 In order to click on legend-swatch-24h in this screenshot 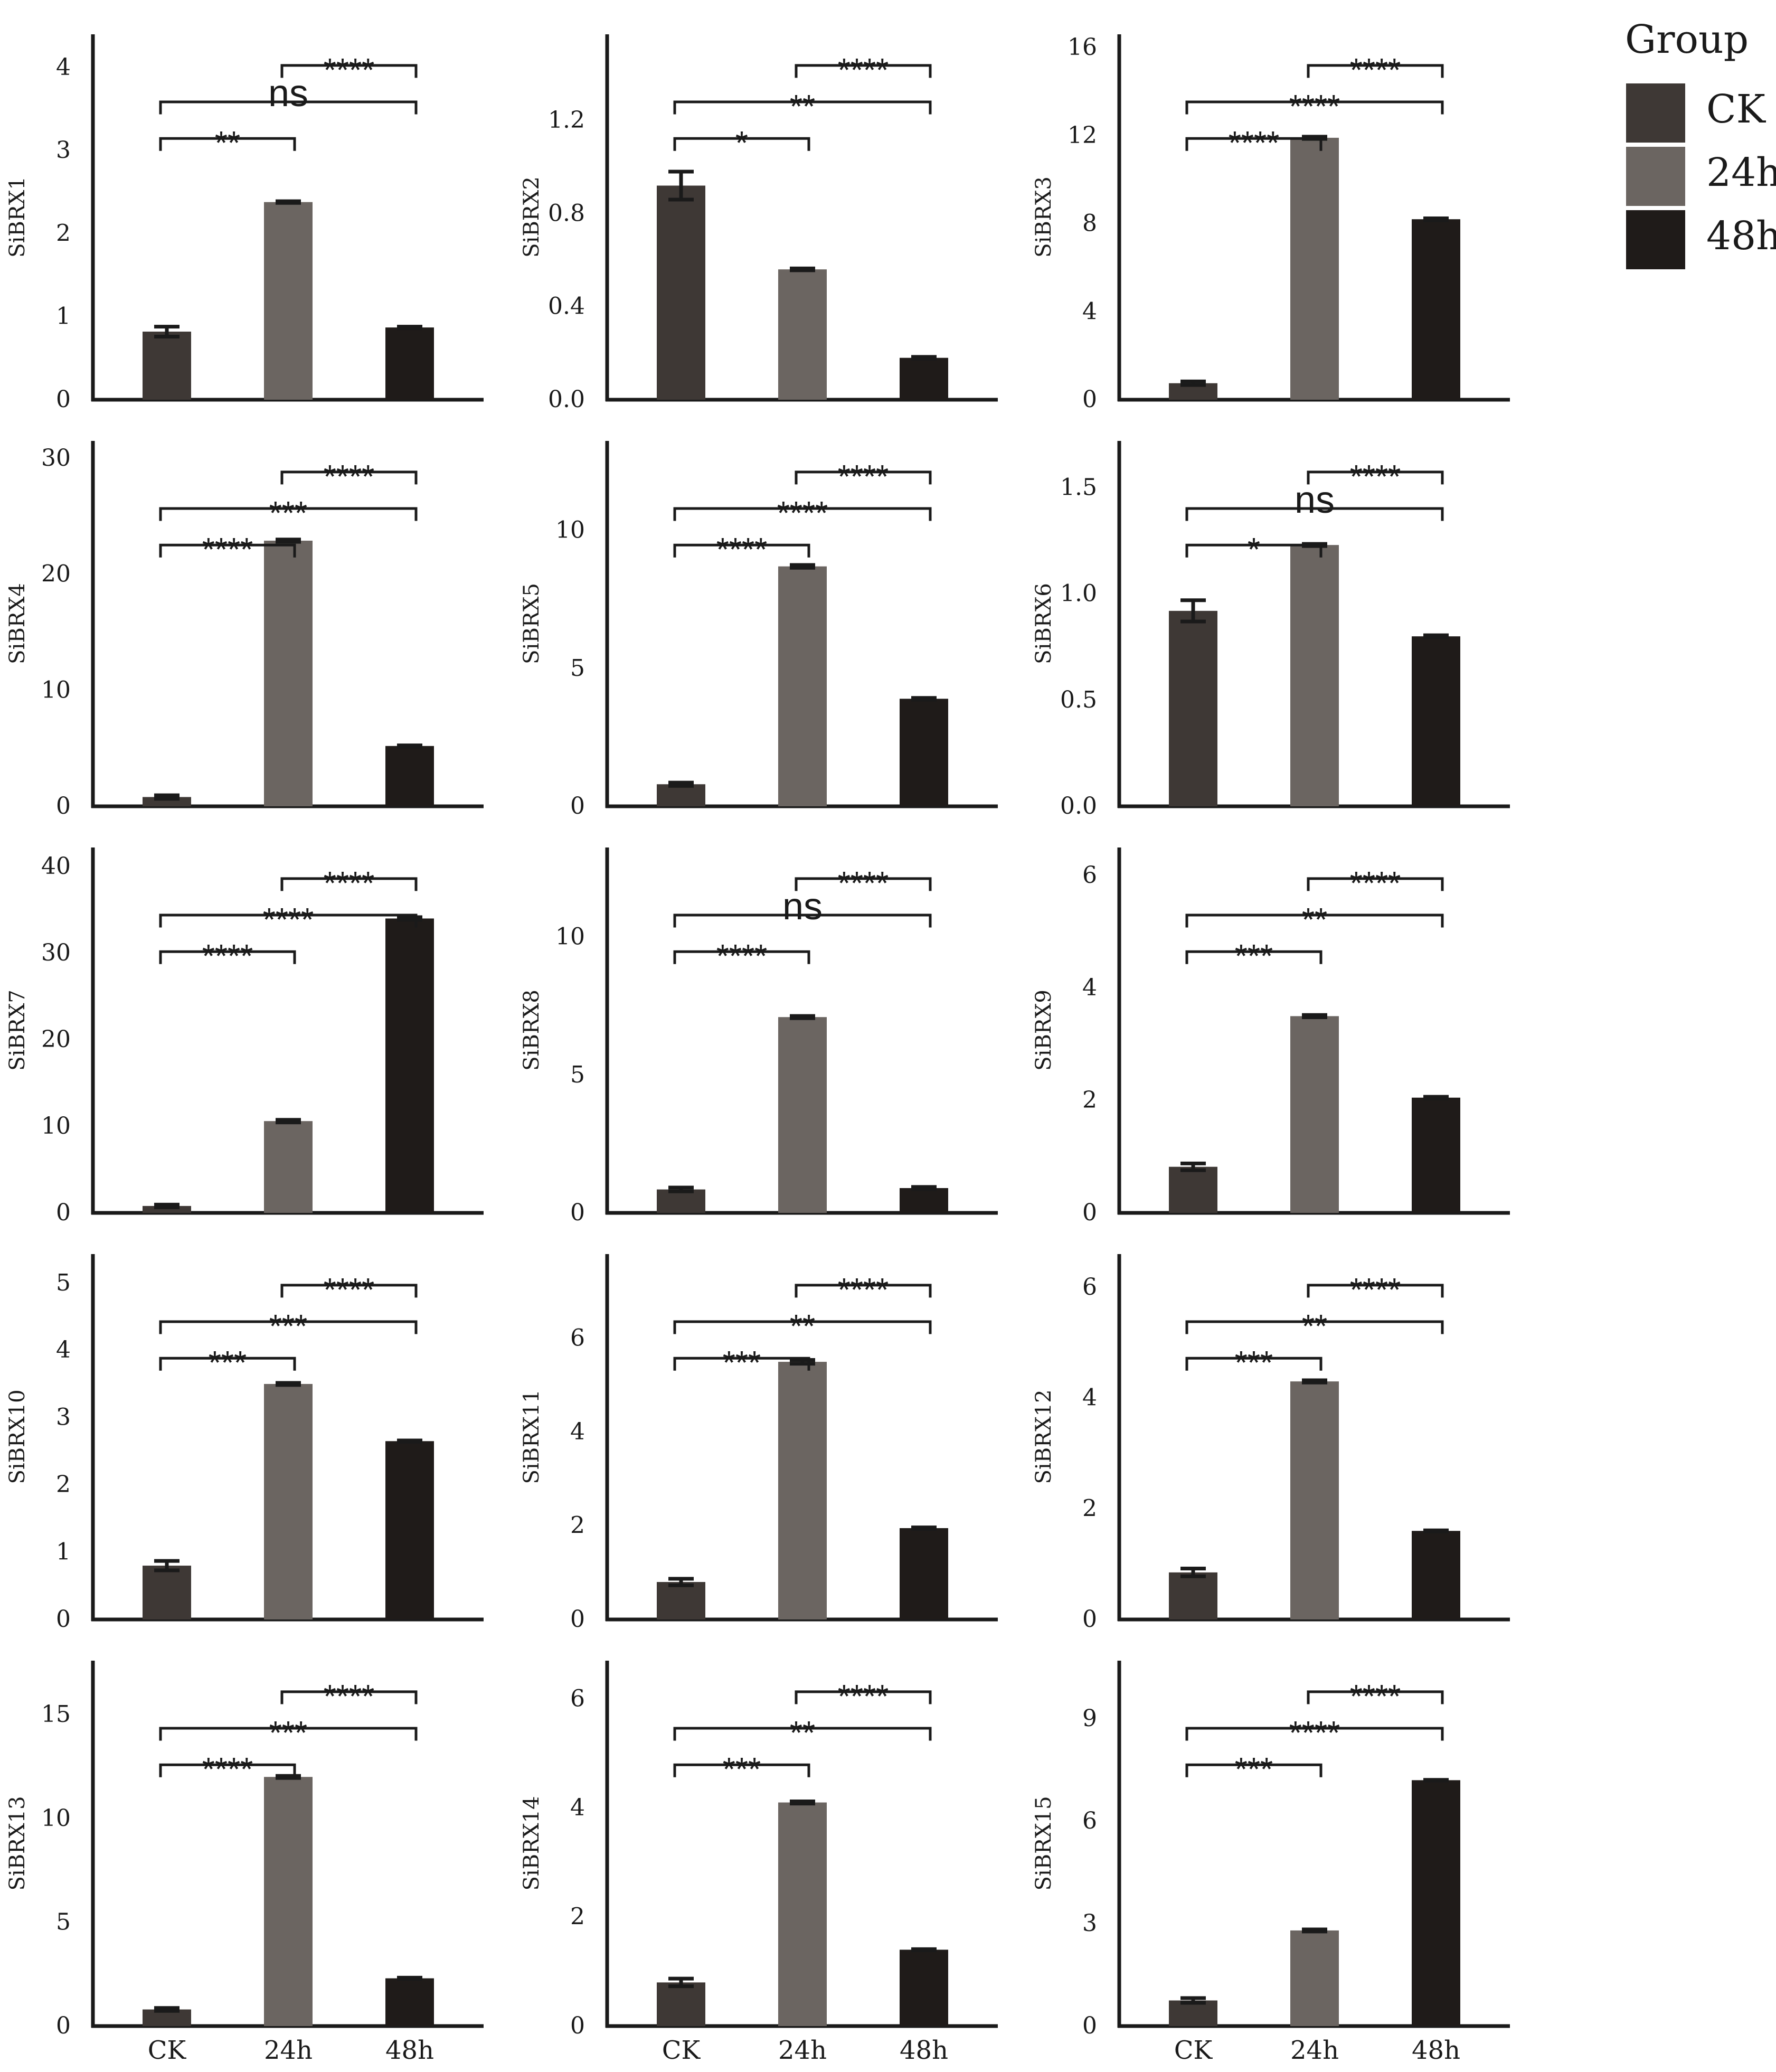, I will do `click(1655, 176)`.